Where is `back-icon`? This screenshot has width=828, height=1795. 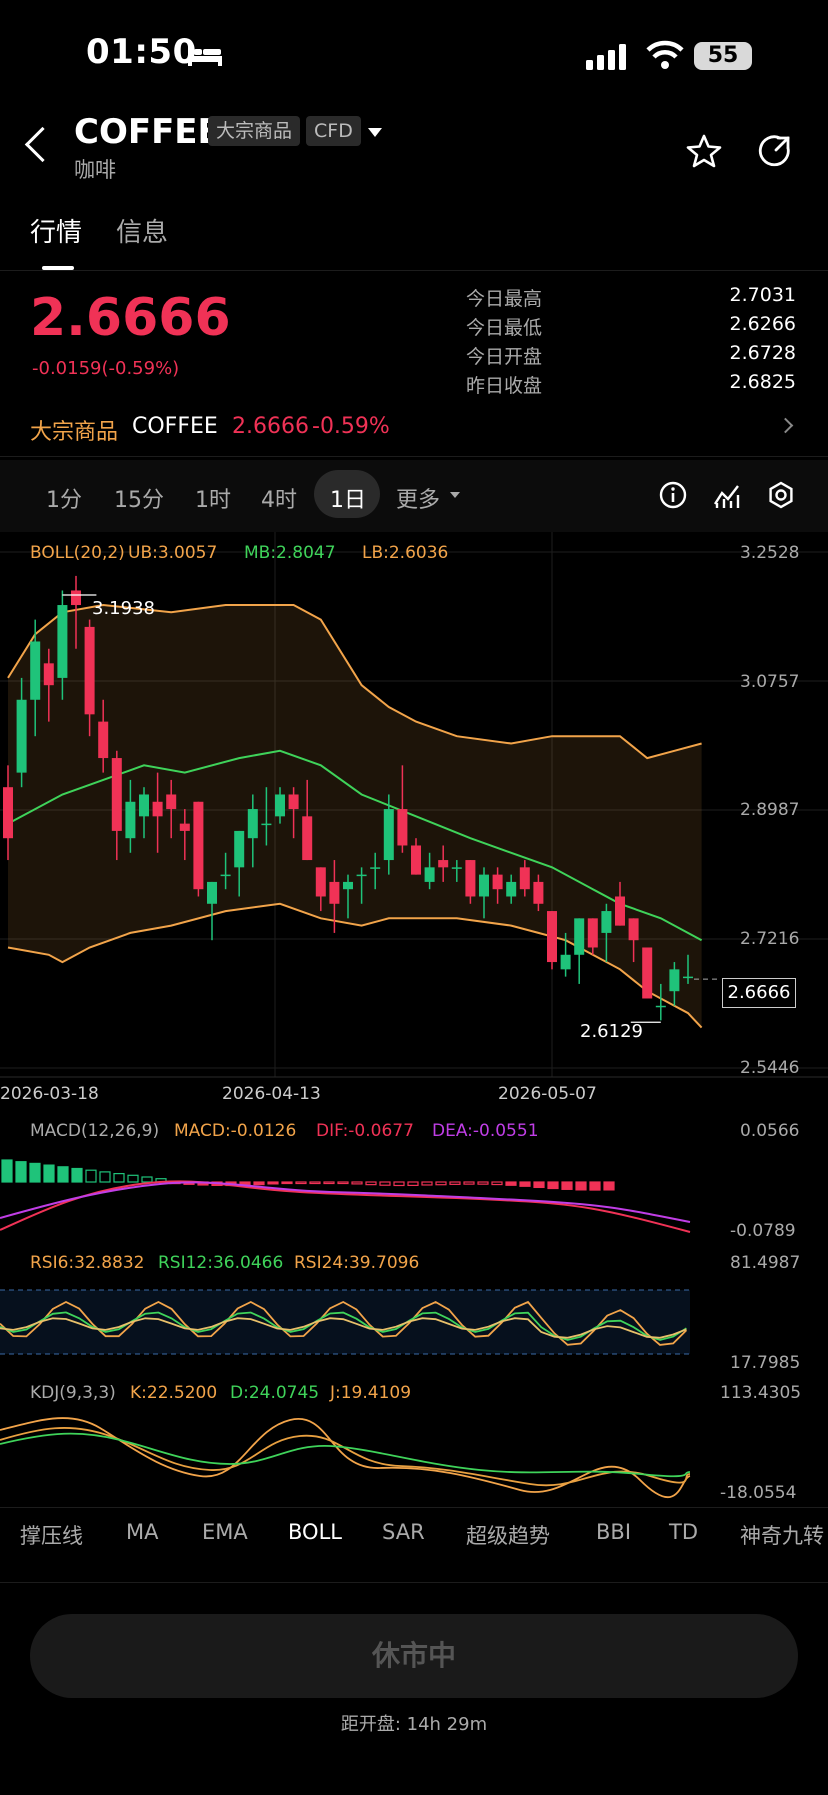
back-icon is located at coordinates (42, 144).